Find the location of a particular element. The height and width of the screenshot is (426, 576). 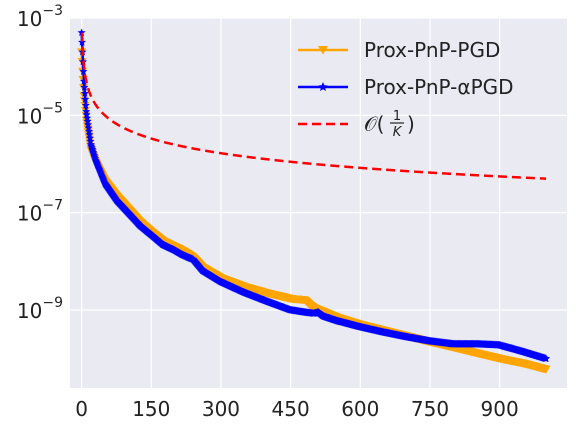

fraction-numerator: 1 is located at coordinates (397, 116).